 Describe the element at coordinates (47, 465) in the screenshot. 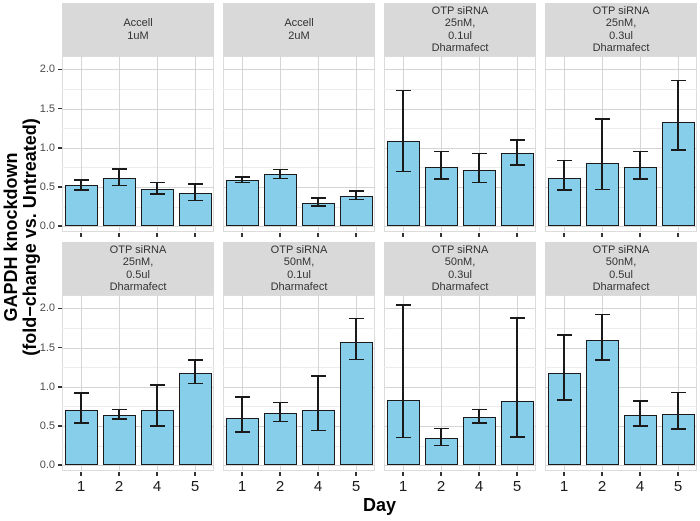

I see `y-tick-label: 0.0` at that location.